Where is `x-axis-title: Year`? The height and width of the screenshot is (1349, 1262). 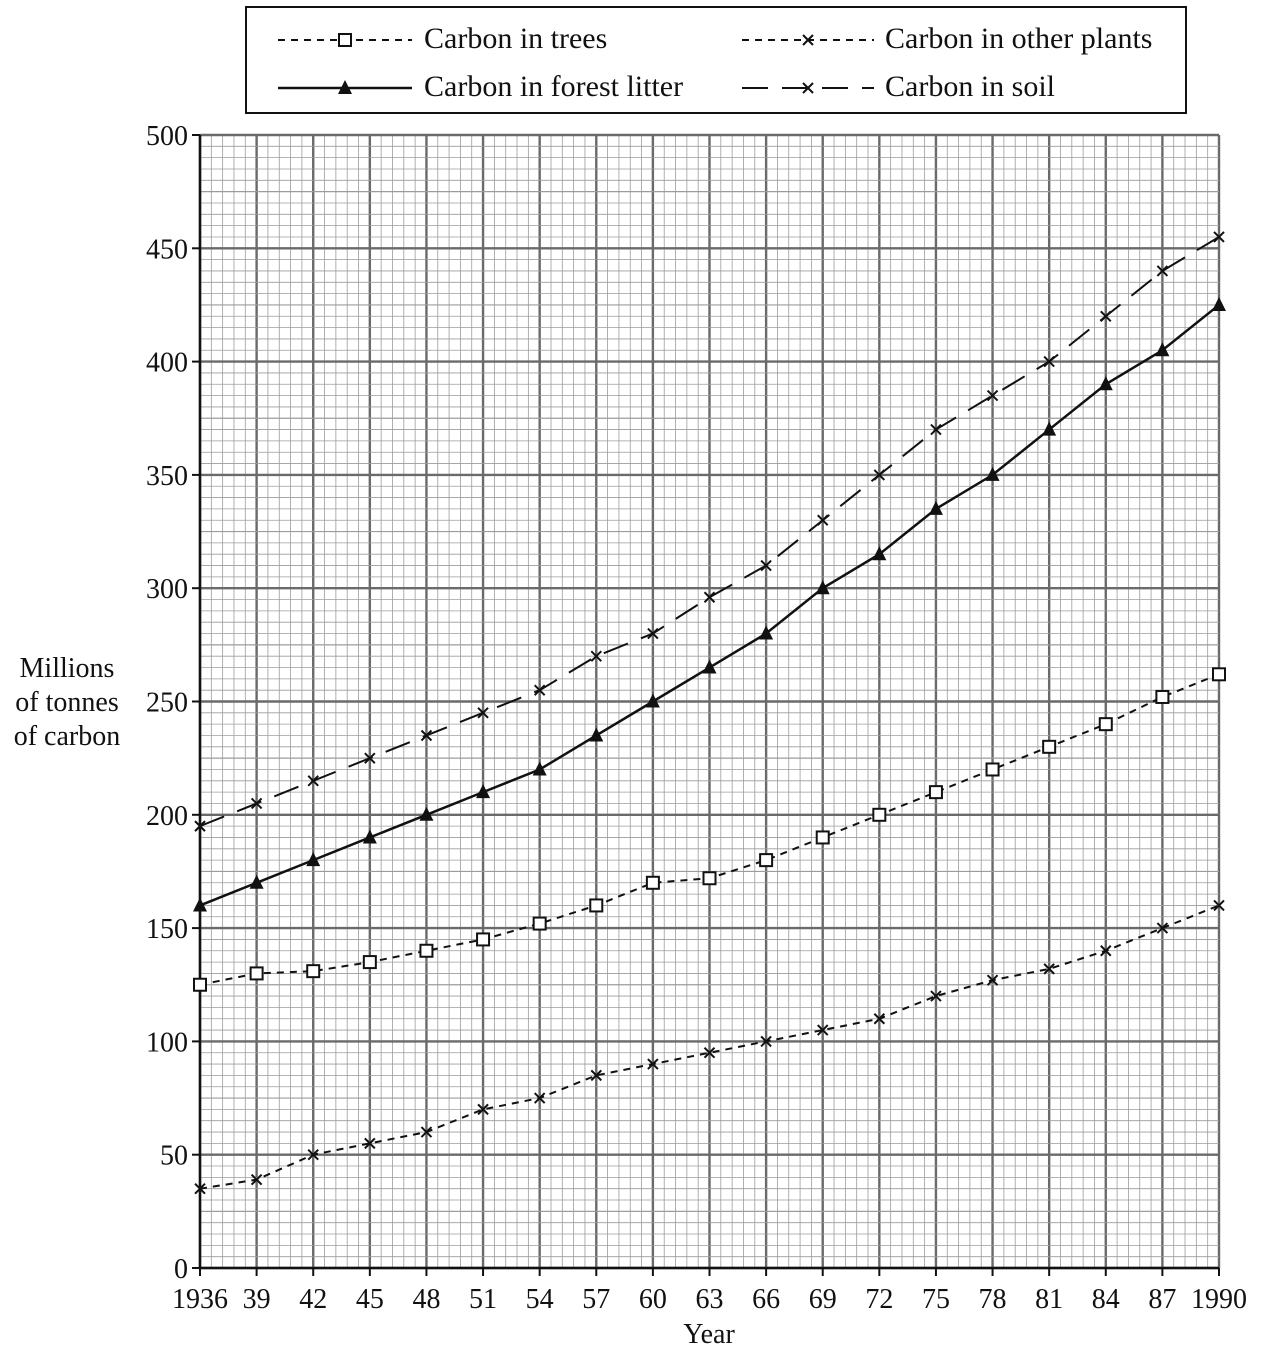
x-axis-title: Year is located at coordinates (709, 1334).